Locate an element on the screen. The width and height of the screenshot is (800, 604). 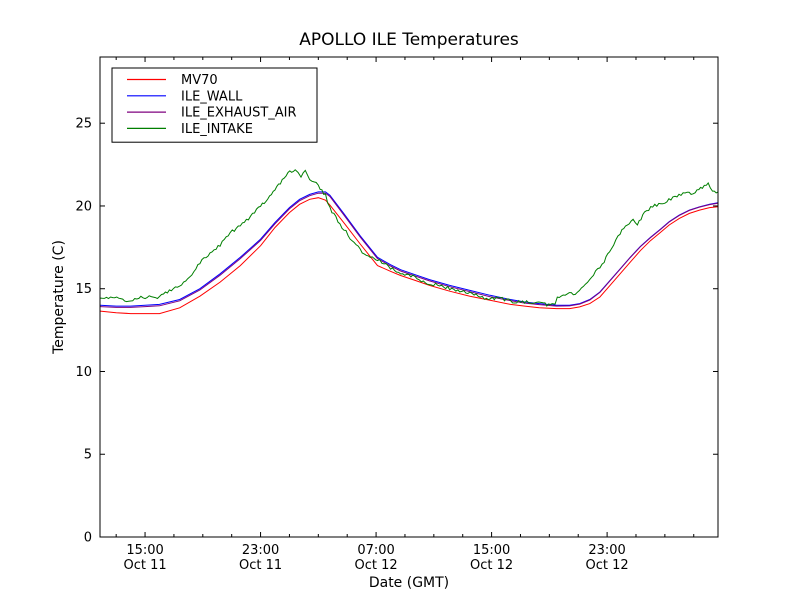
chart-title: APOLLO ILE Temperatures is located at coordinates (409, 40).